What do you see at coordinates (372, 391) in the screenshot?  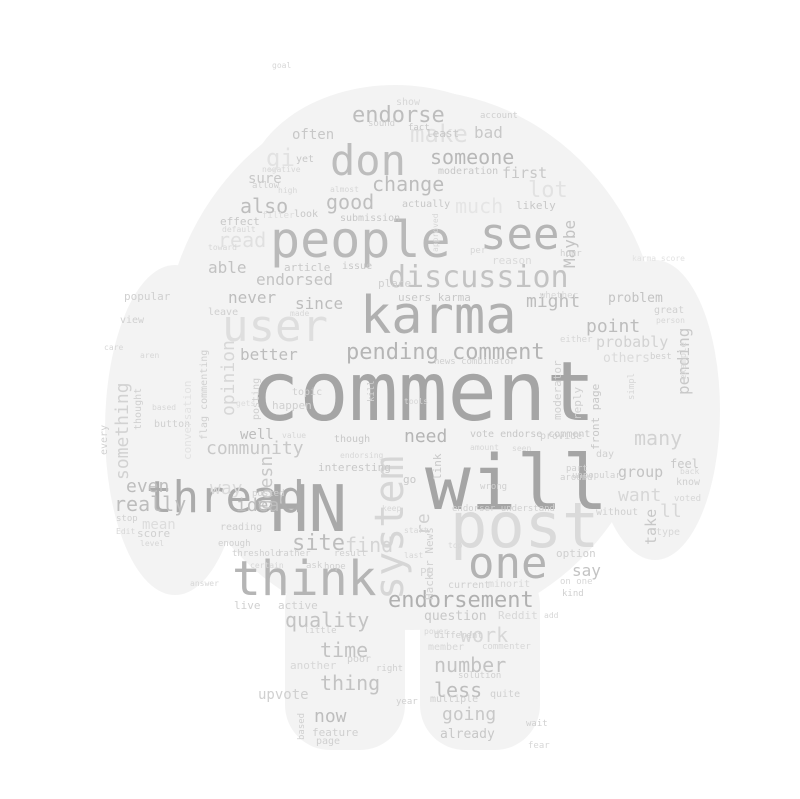 I see `word-kill: kill` at bounding box center [372, 391].